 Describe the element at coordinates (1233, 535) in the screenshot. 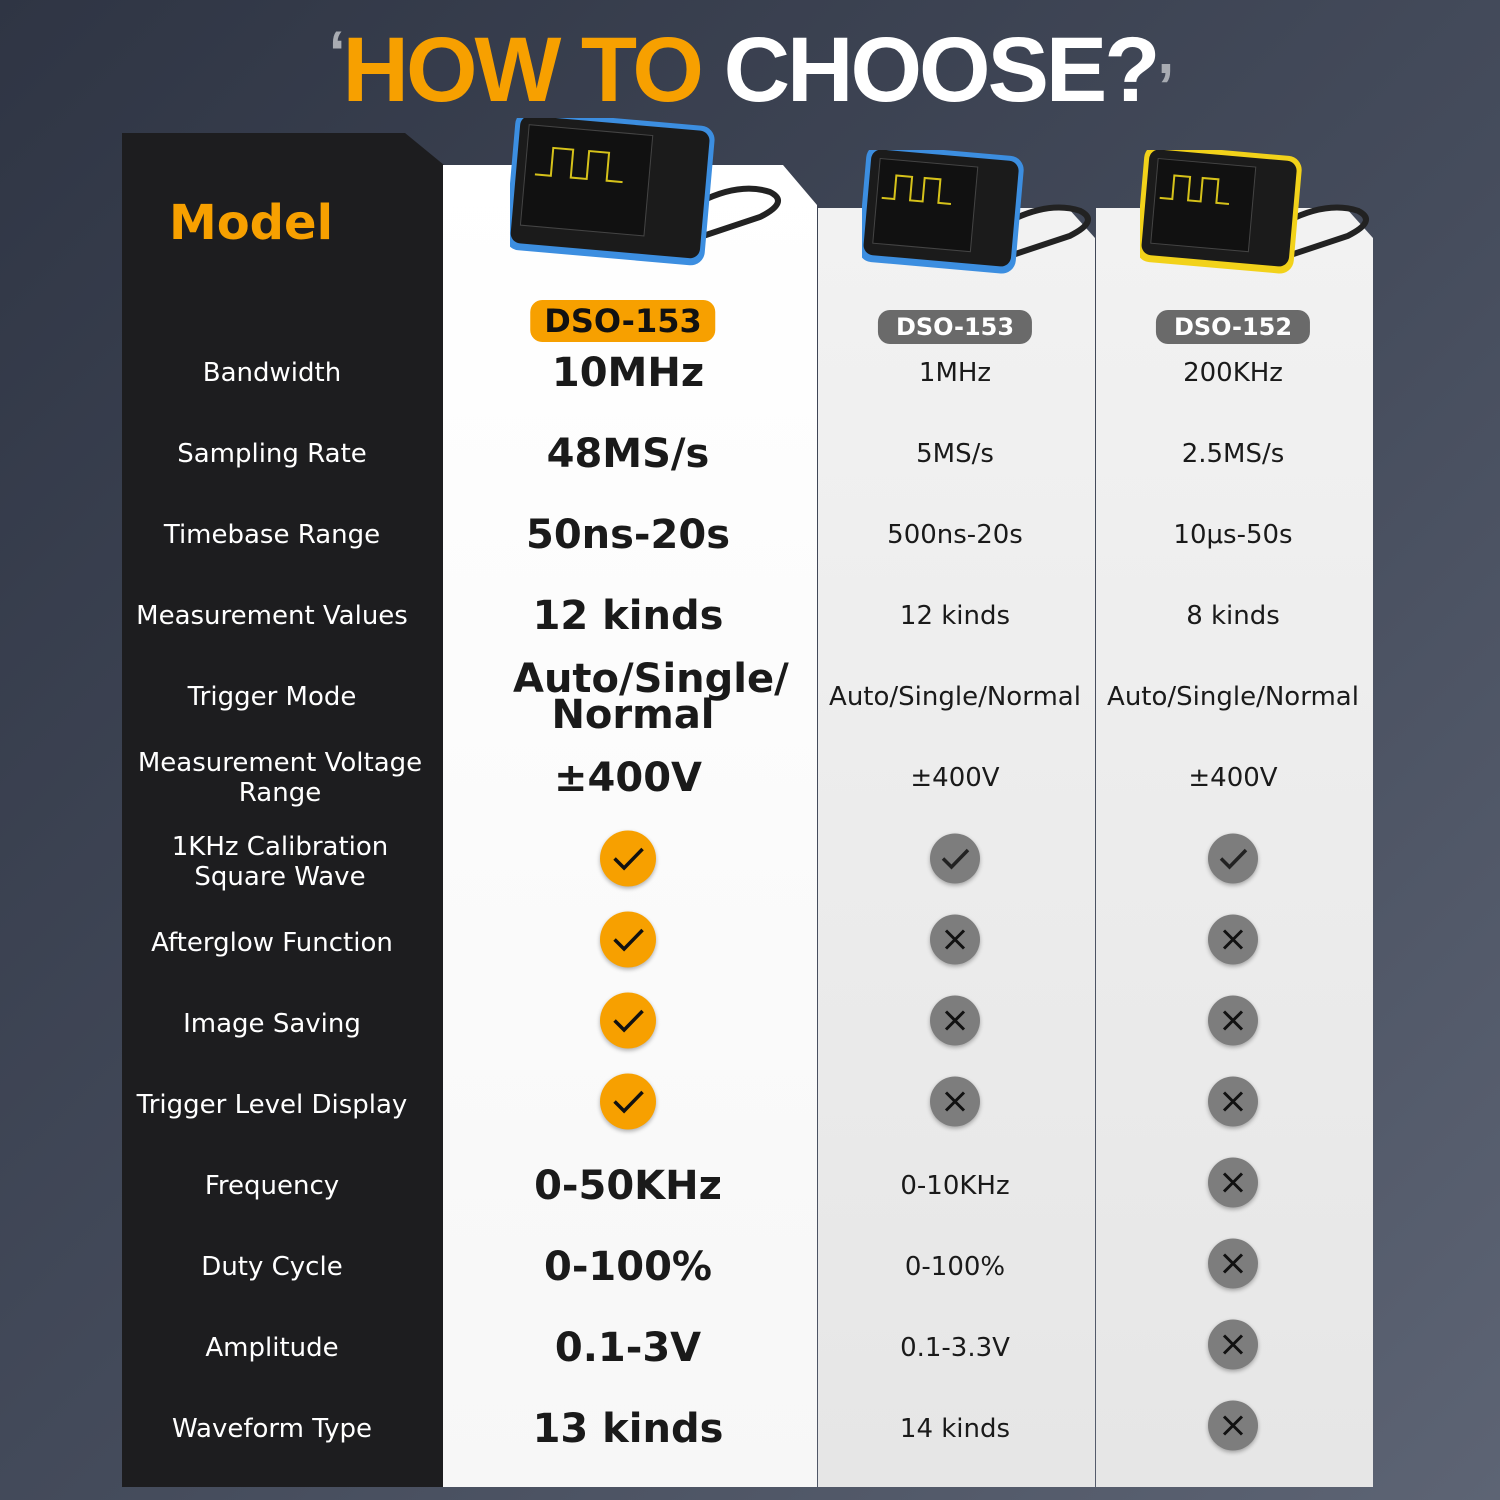

I see `spec-value: 10μs-50s` at that location.